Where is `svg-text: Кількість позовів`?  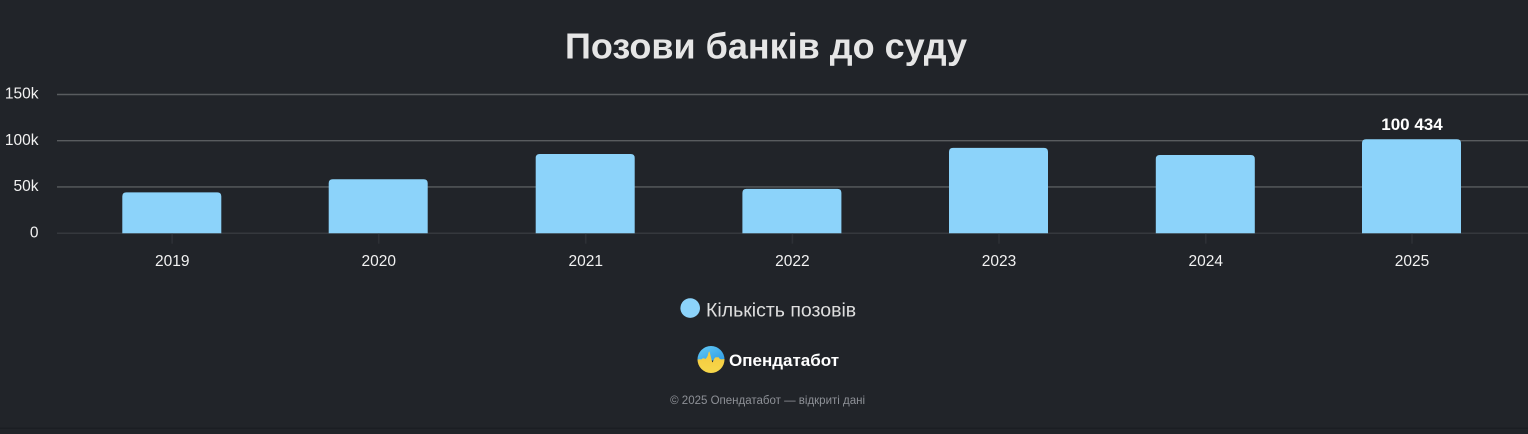 svg-text: Кількість позовів is located at coordinates (781, 311).